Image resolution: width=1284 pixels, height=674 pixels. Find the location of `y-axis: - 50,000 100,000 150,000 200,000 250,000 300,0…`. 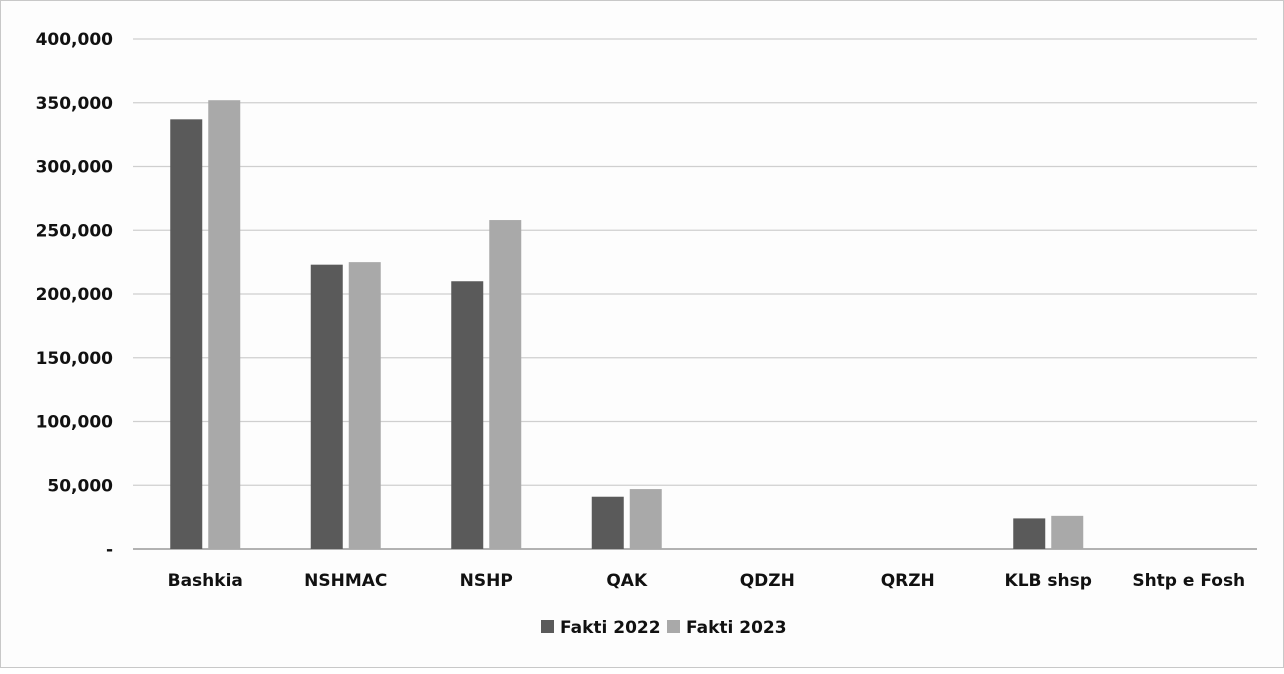

y-axis: - 50,000 100,000 150,000 200,000 250,000 300,0… is located at coordinates (75, 295).